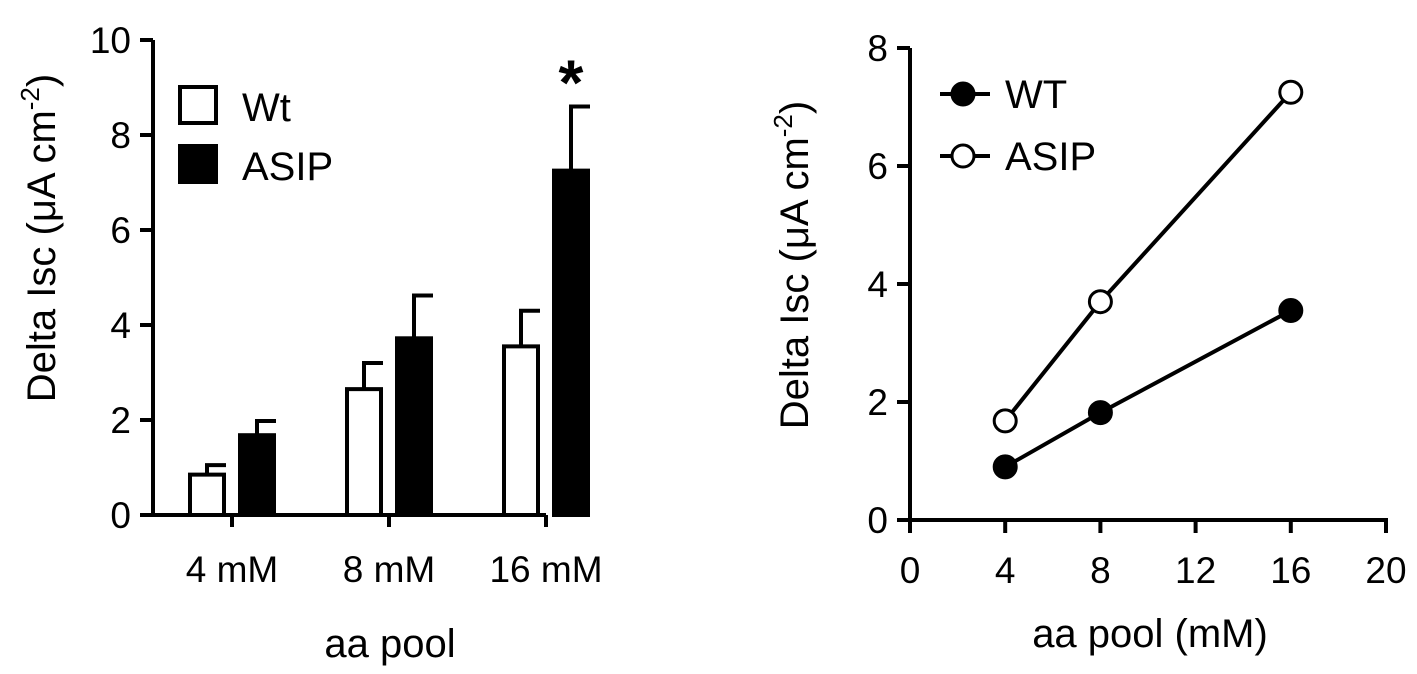 This screenshot has width=1417, height=674. Describe the element at coordinates (545, 569) in the screenshot. I see `bar-x-tick-label: 16 mM` at that location.